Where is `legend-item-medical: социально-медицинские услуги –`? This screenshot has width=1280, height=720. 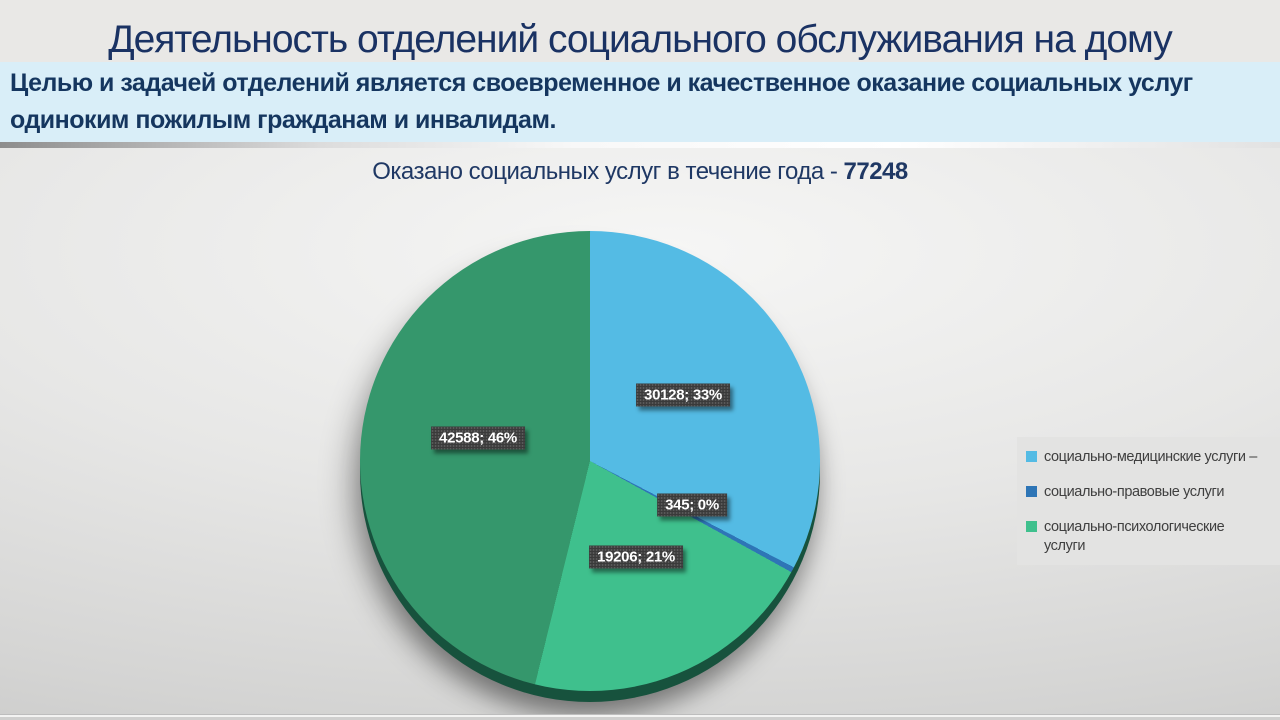 legend-item-medical: социально-медицинские услуги – is located at coordinates (1150, 457).